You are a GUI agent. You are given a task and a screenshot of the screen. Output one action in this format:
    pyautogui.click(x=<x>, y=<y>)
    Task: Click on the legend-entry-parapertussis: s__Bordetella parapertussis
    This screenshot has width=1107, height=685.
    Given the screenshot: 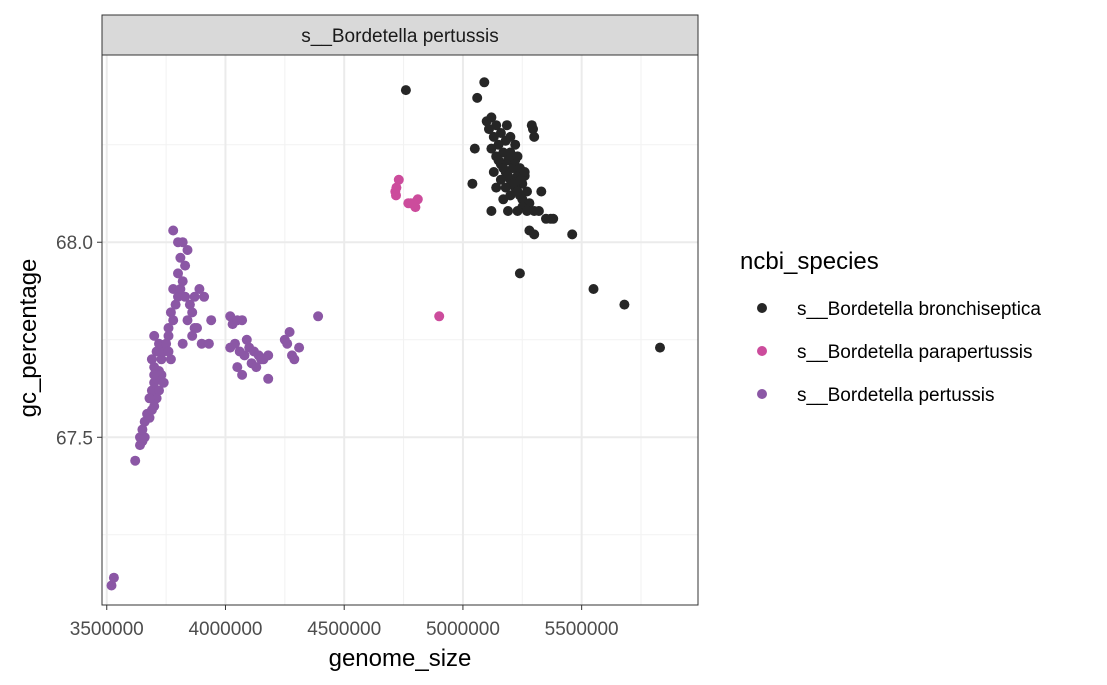 What is the action you would take?
    pyautogui.click(x=895, y=352)
    